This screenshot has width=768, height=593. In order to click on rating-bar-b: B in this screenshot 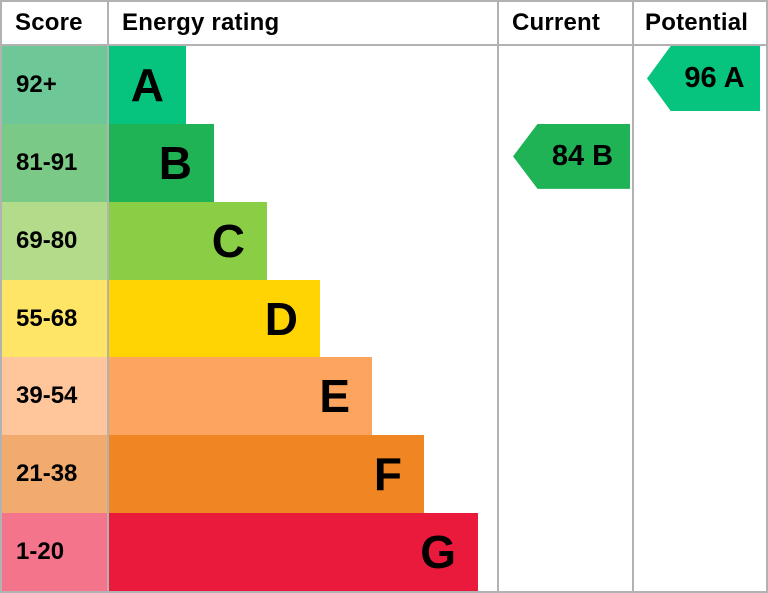, I will do `click(161, 162)`.